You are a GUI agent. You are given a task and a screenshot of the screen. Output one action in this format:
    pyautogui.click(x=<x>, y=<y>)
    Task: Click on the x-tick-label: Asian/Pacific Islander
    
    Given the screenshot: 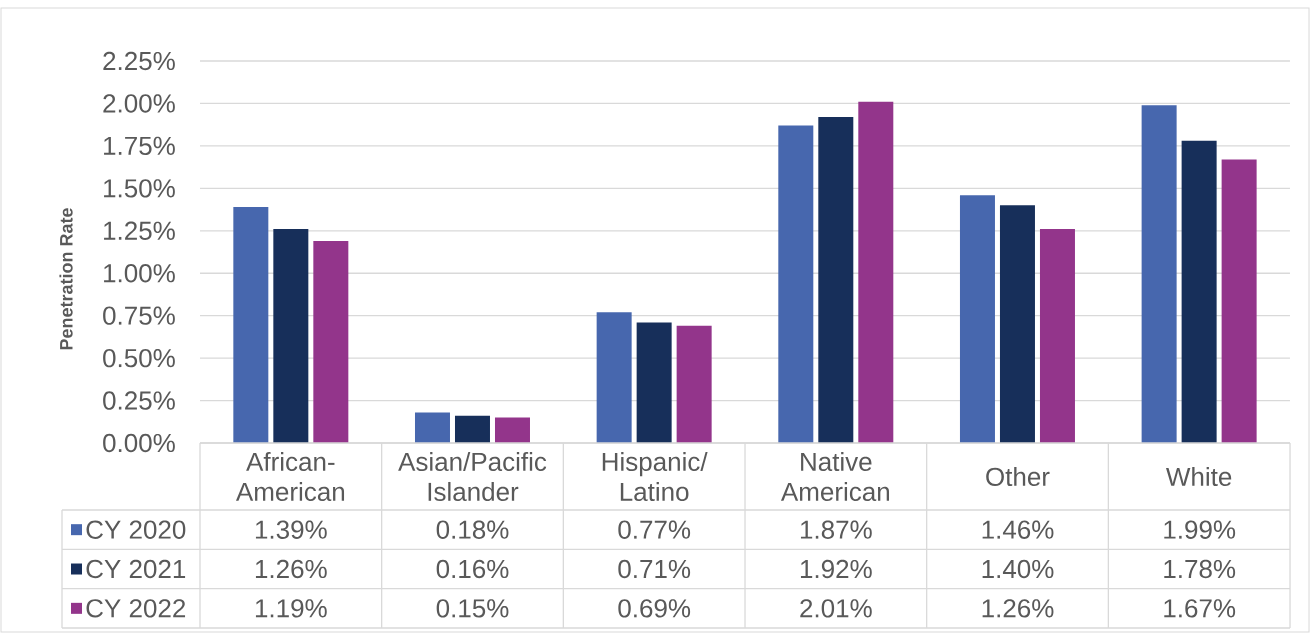 What is the action you would take?
    pyautogui.click(x=472, y=476)
    